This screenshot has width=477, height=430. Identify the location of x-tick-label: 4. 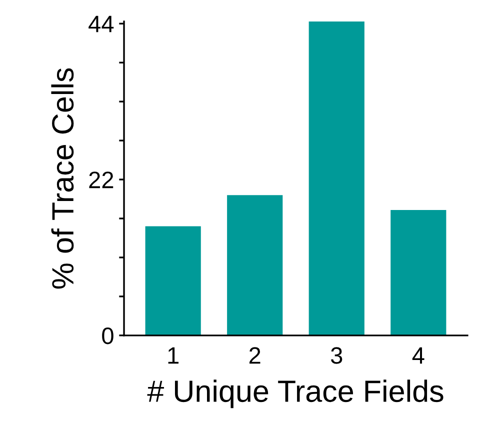
(418, 355).